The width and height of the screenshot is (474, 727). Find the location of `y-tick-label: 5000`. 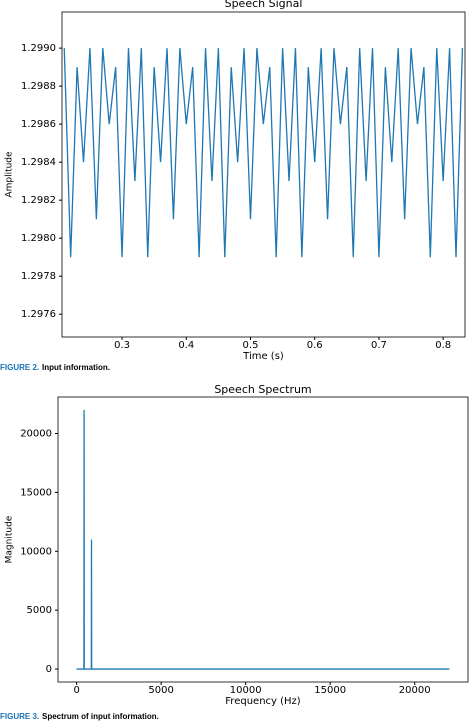

y-tick-label: 5000 is located at coordinates (39, 610).